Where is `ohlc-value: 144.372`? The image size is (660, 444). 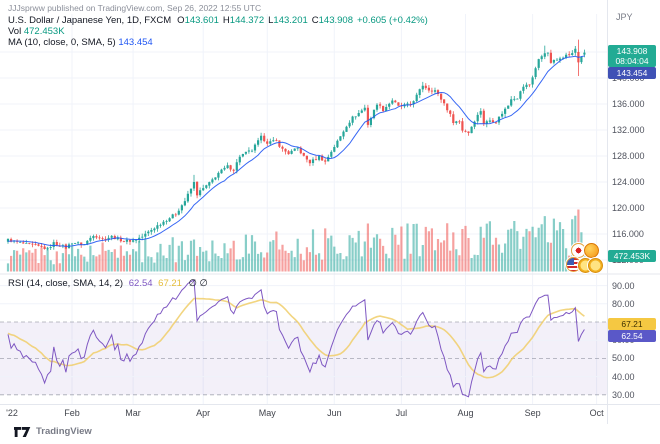 ohlc-value: 144.372 is located at coordinates (247, 20).